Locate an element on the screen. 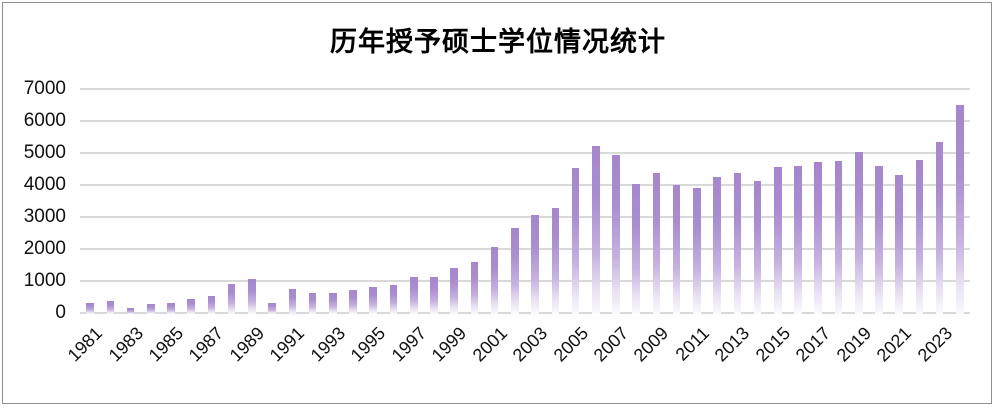 The image size is (996, 408). bar-1986 is located at coordinates (191, 306).